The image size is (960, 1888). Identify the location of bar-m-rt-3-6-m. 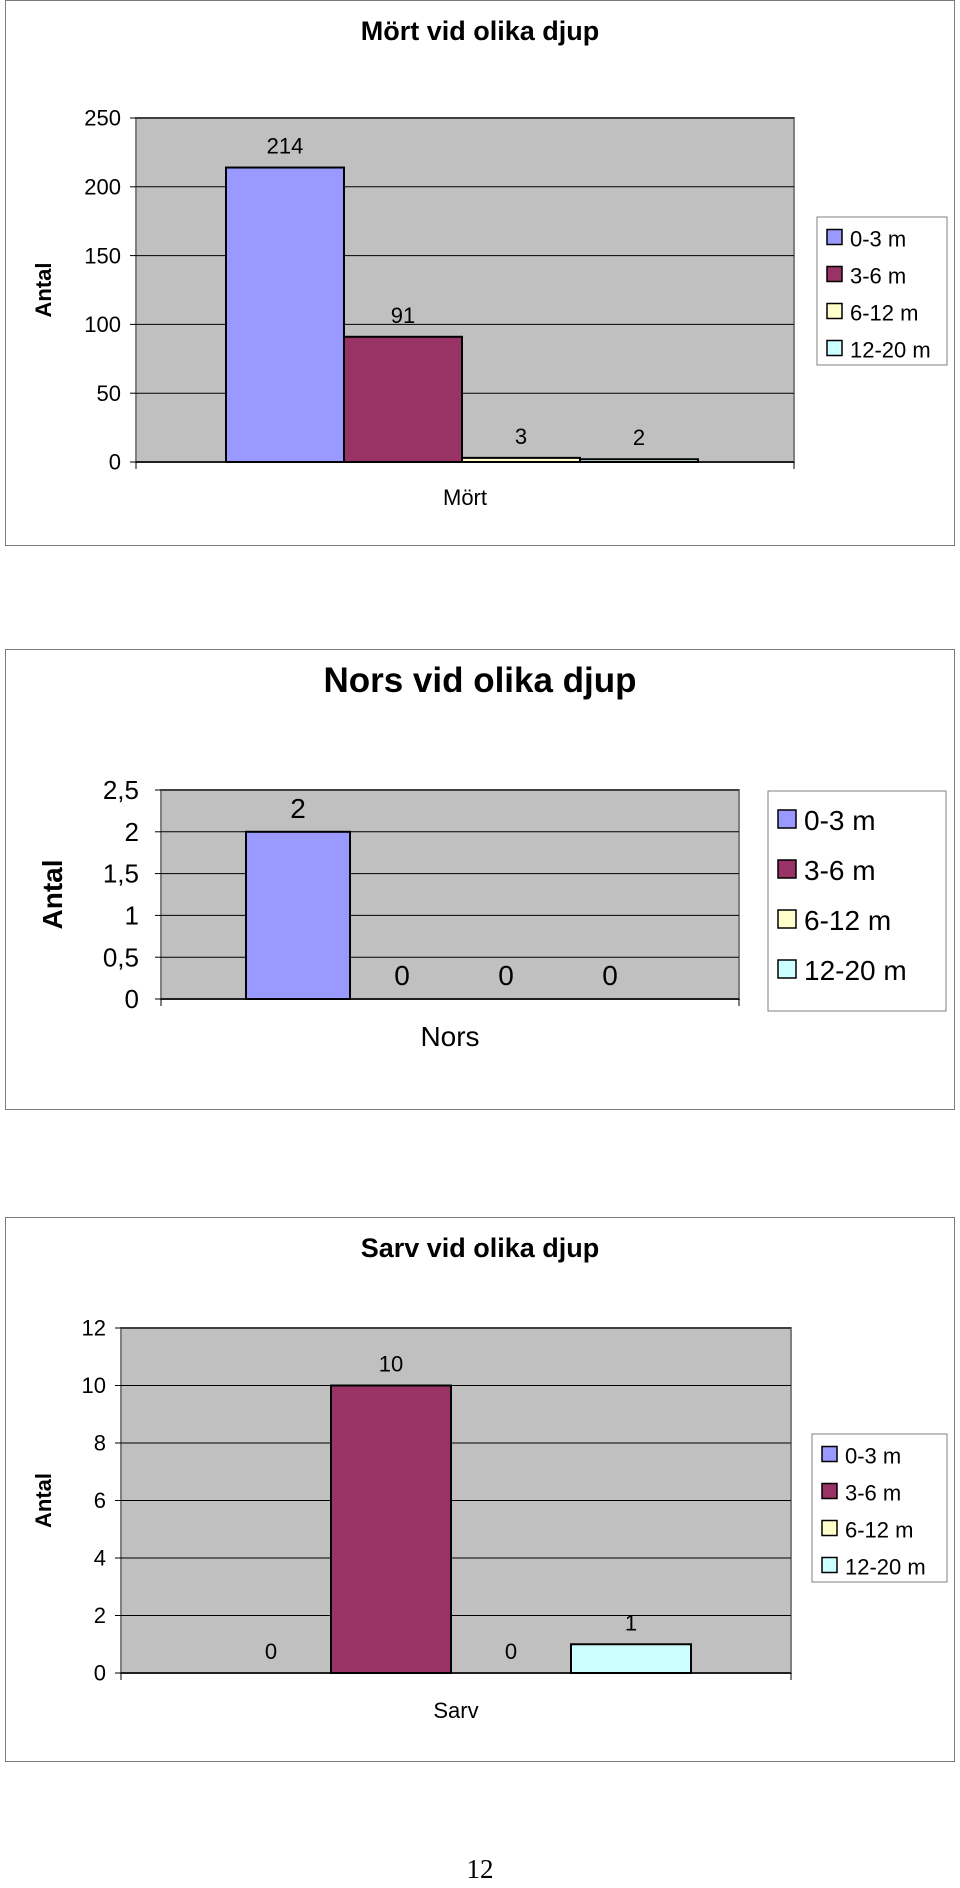
(403, 399).